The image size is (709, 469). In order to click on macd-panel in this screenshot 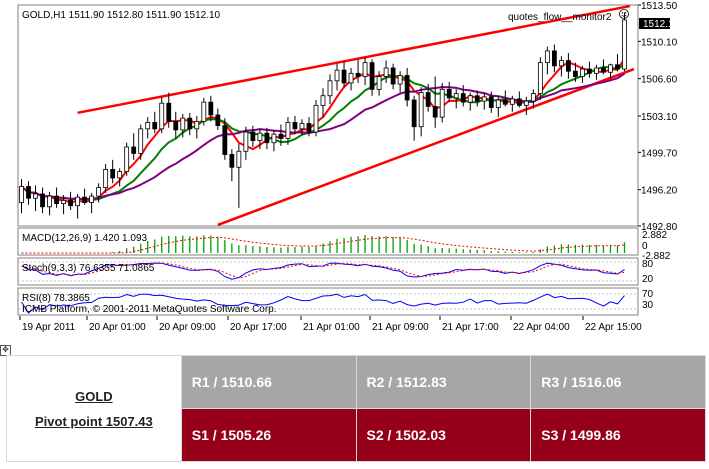, I will do `click(328, 241)`.